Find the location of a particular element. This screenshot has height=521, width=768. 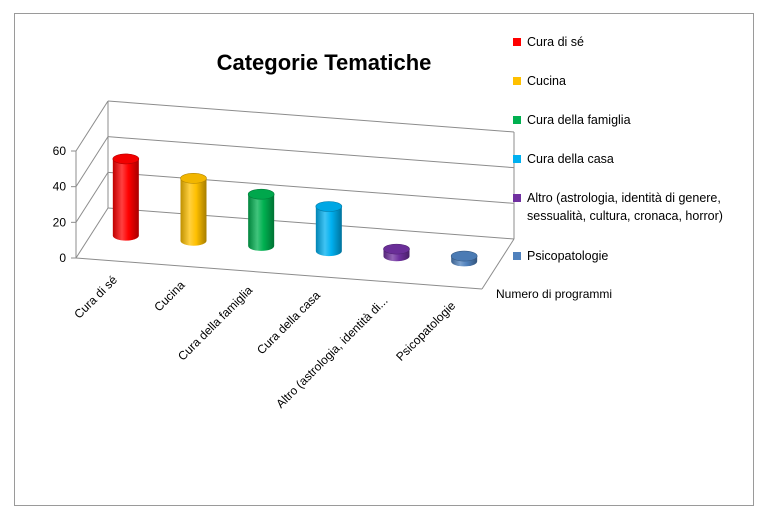

category-label: Cura della casa is located at coordinates (288, 322).